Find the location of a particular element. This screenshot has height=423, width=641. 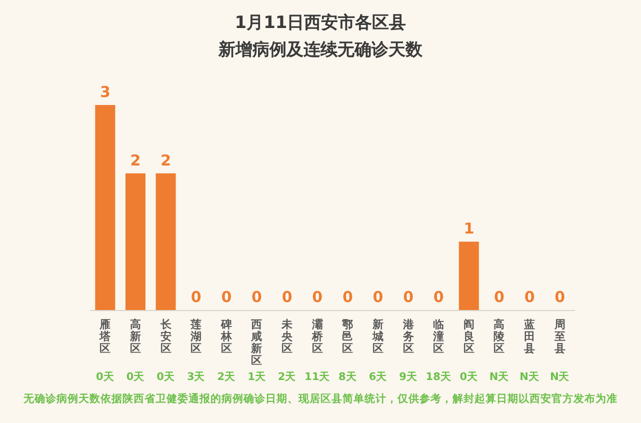

x-tick-label: 灞桥区 is located at coordinates (317, 336).